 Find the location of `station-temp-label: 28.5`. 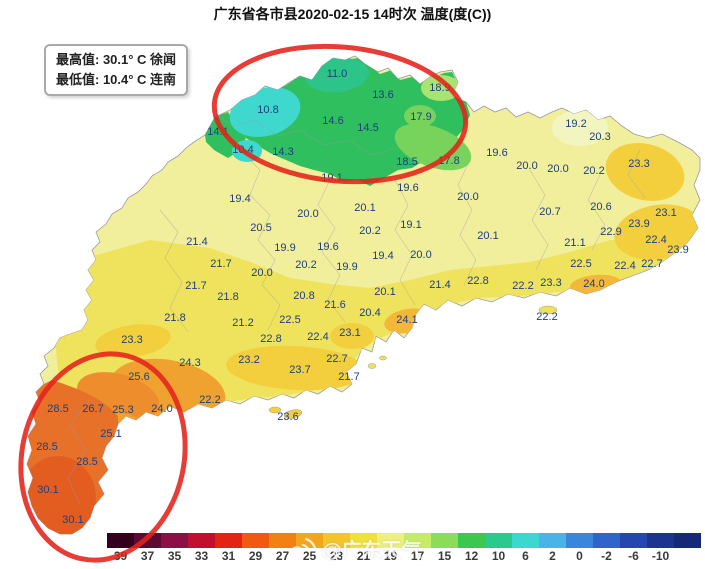

station-temp-label: 28.5 is located at coordinates (47, 447).